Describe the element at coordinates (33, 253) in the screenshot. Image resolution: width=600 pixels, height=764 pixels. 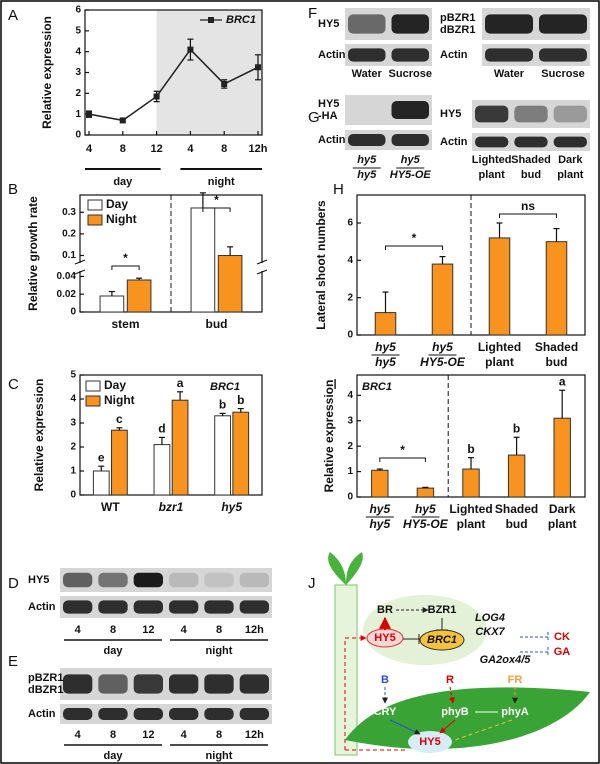
I see `y-axis-label: Relative growth rate` at that location.